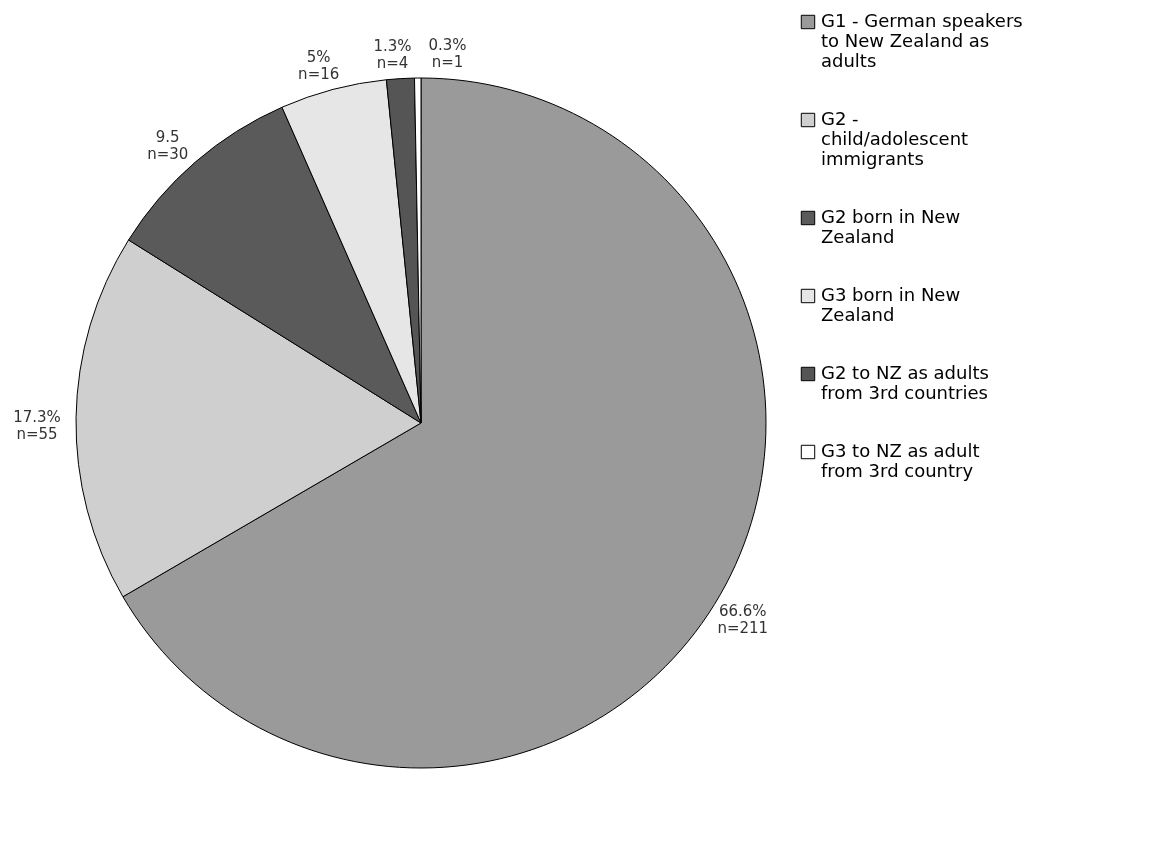 The height and width of the screenshot is (857, 1151). I want to click on legend-label: G2 born in New Zealand, so click(891, 226).